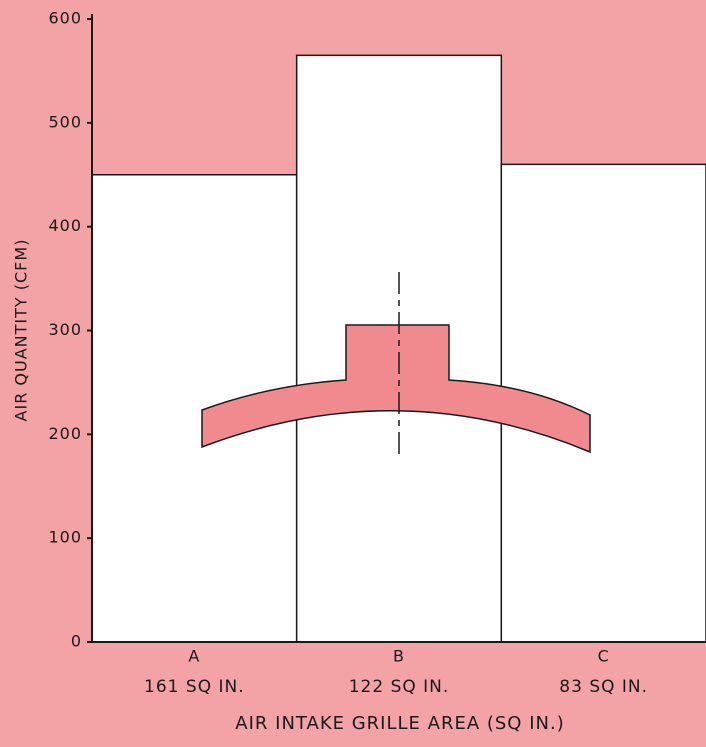 The image size is (706, 747). What do you see at coordinates (399, 723) in the screenshot?
I see `x-axis-label: AIR INTAKE GRILLE AREA (SQ IN.)` at bounding box center [399, 723].